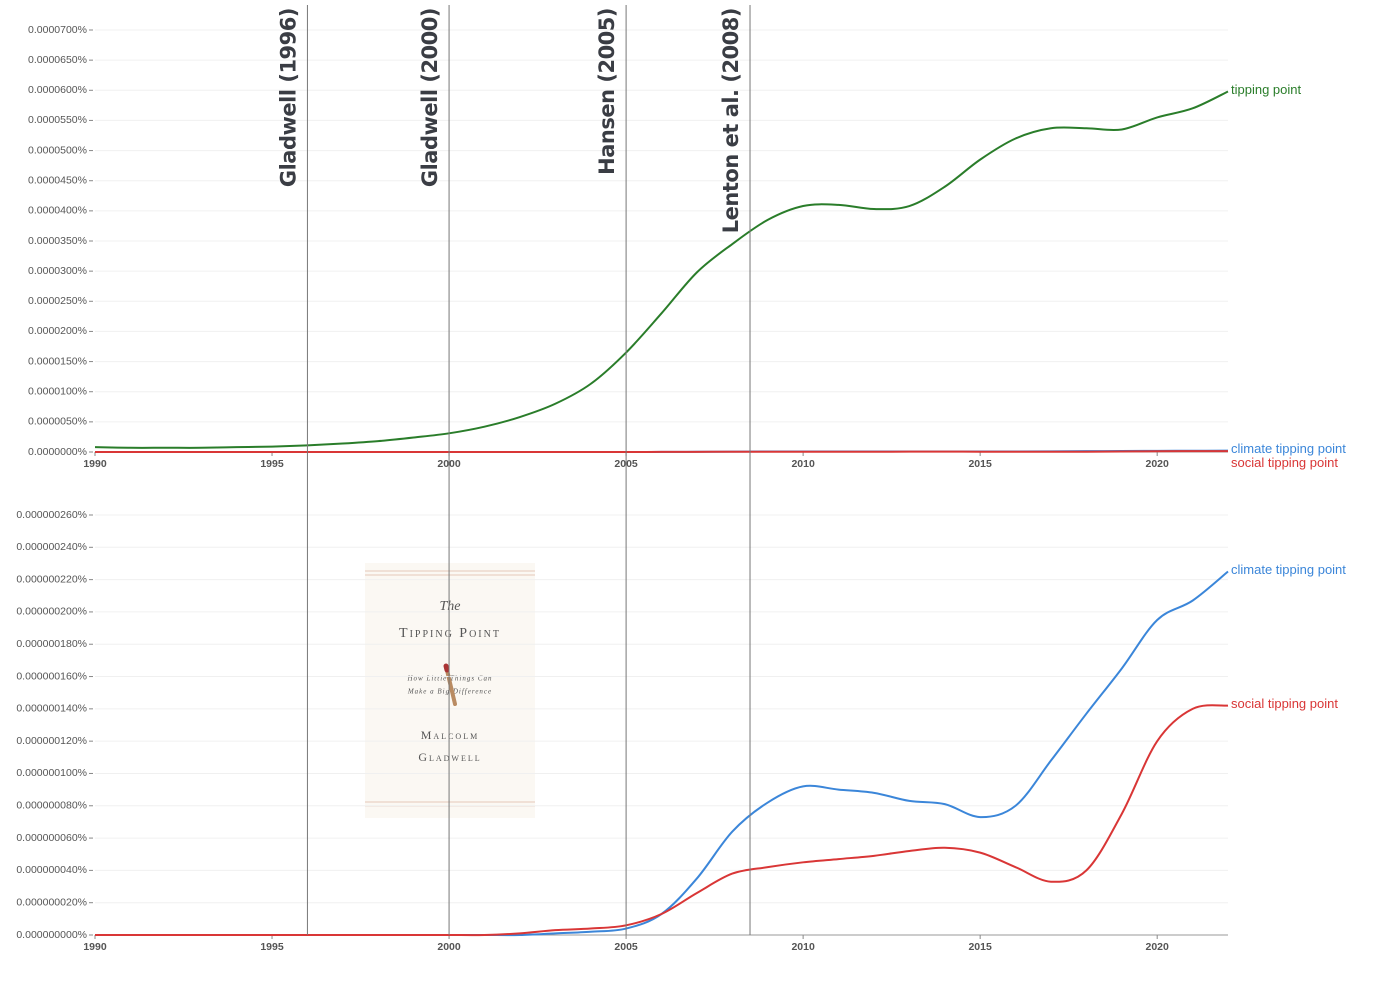 The image size is (1398, 986). I want to click on x-tick-label: 2000, so click(449, 947).